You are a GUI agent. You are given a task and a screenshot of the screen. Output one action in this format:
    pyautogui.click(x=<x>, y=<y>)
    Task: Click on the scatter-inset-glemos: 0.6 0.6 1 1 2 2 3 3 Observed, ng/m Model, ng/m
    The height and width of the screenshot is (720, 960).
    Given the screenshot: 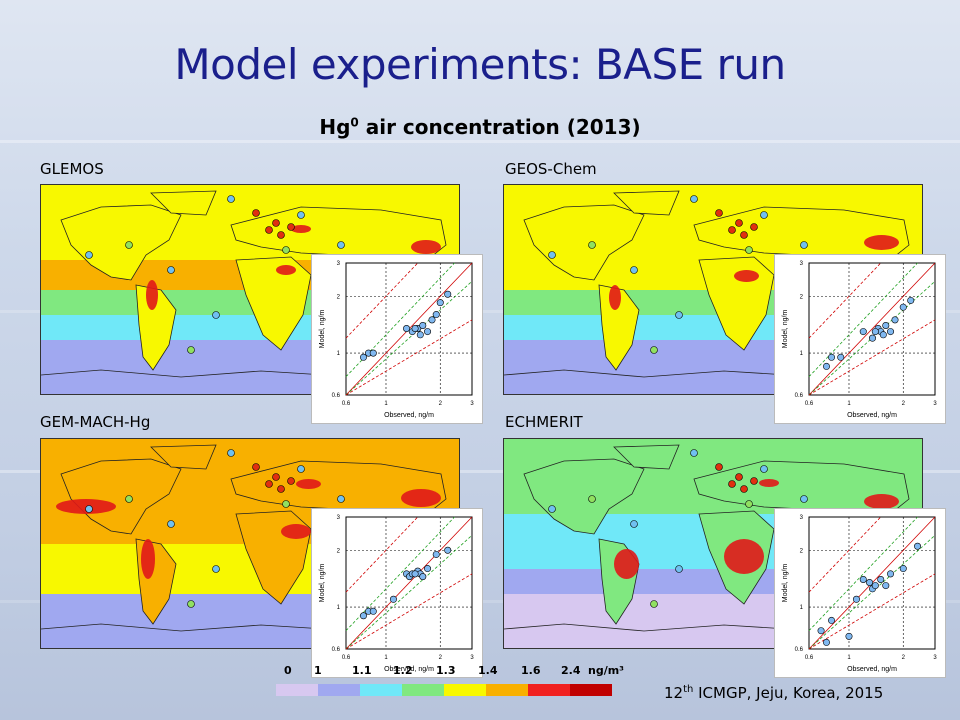 What is the action you would take?
    pyautogui.click(x=397, y=339)
    